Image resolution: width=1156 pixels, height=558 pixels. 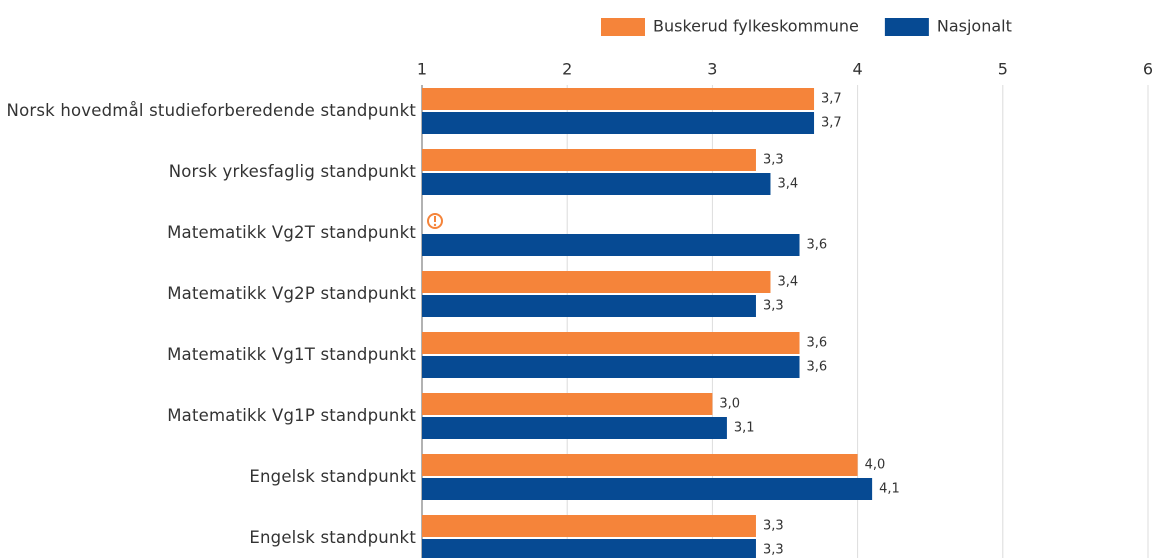 I want to click on data-label: 4,1, so click(x=889, y=489).